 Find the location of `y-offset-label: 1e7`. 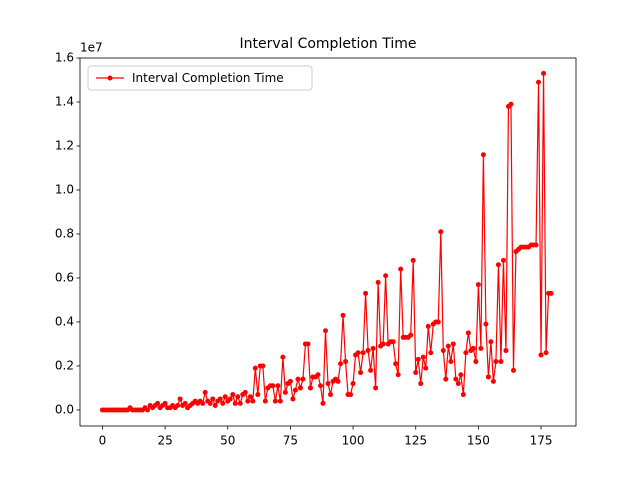

y-offset-label: 1e7 is located at coordinates (91, 48).